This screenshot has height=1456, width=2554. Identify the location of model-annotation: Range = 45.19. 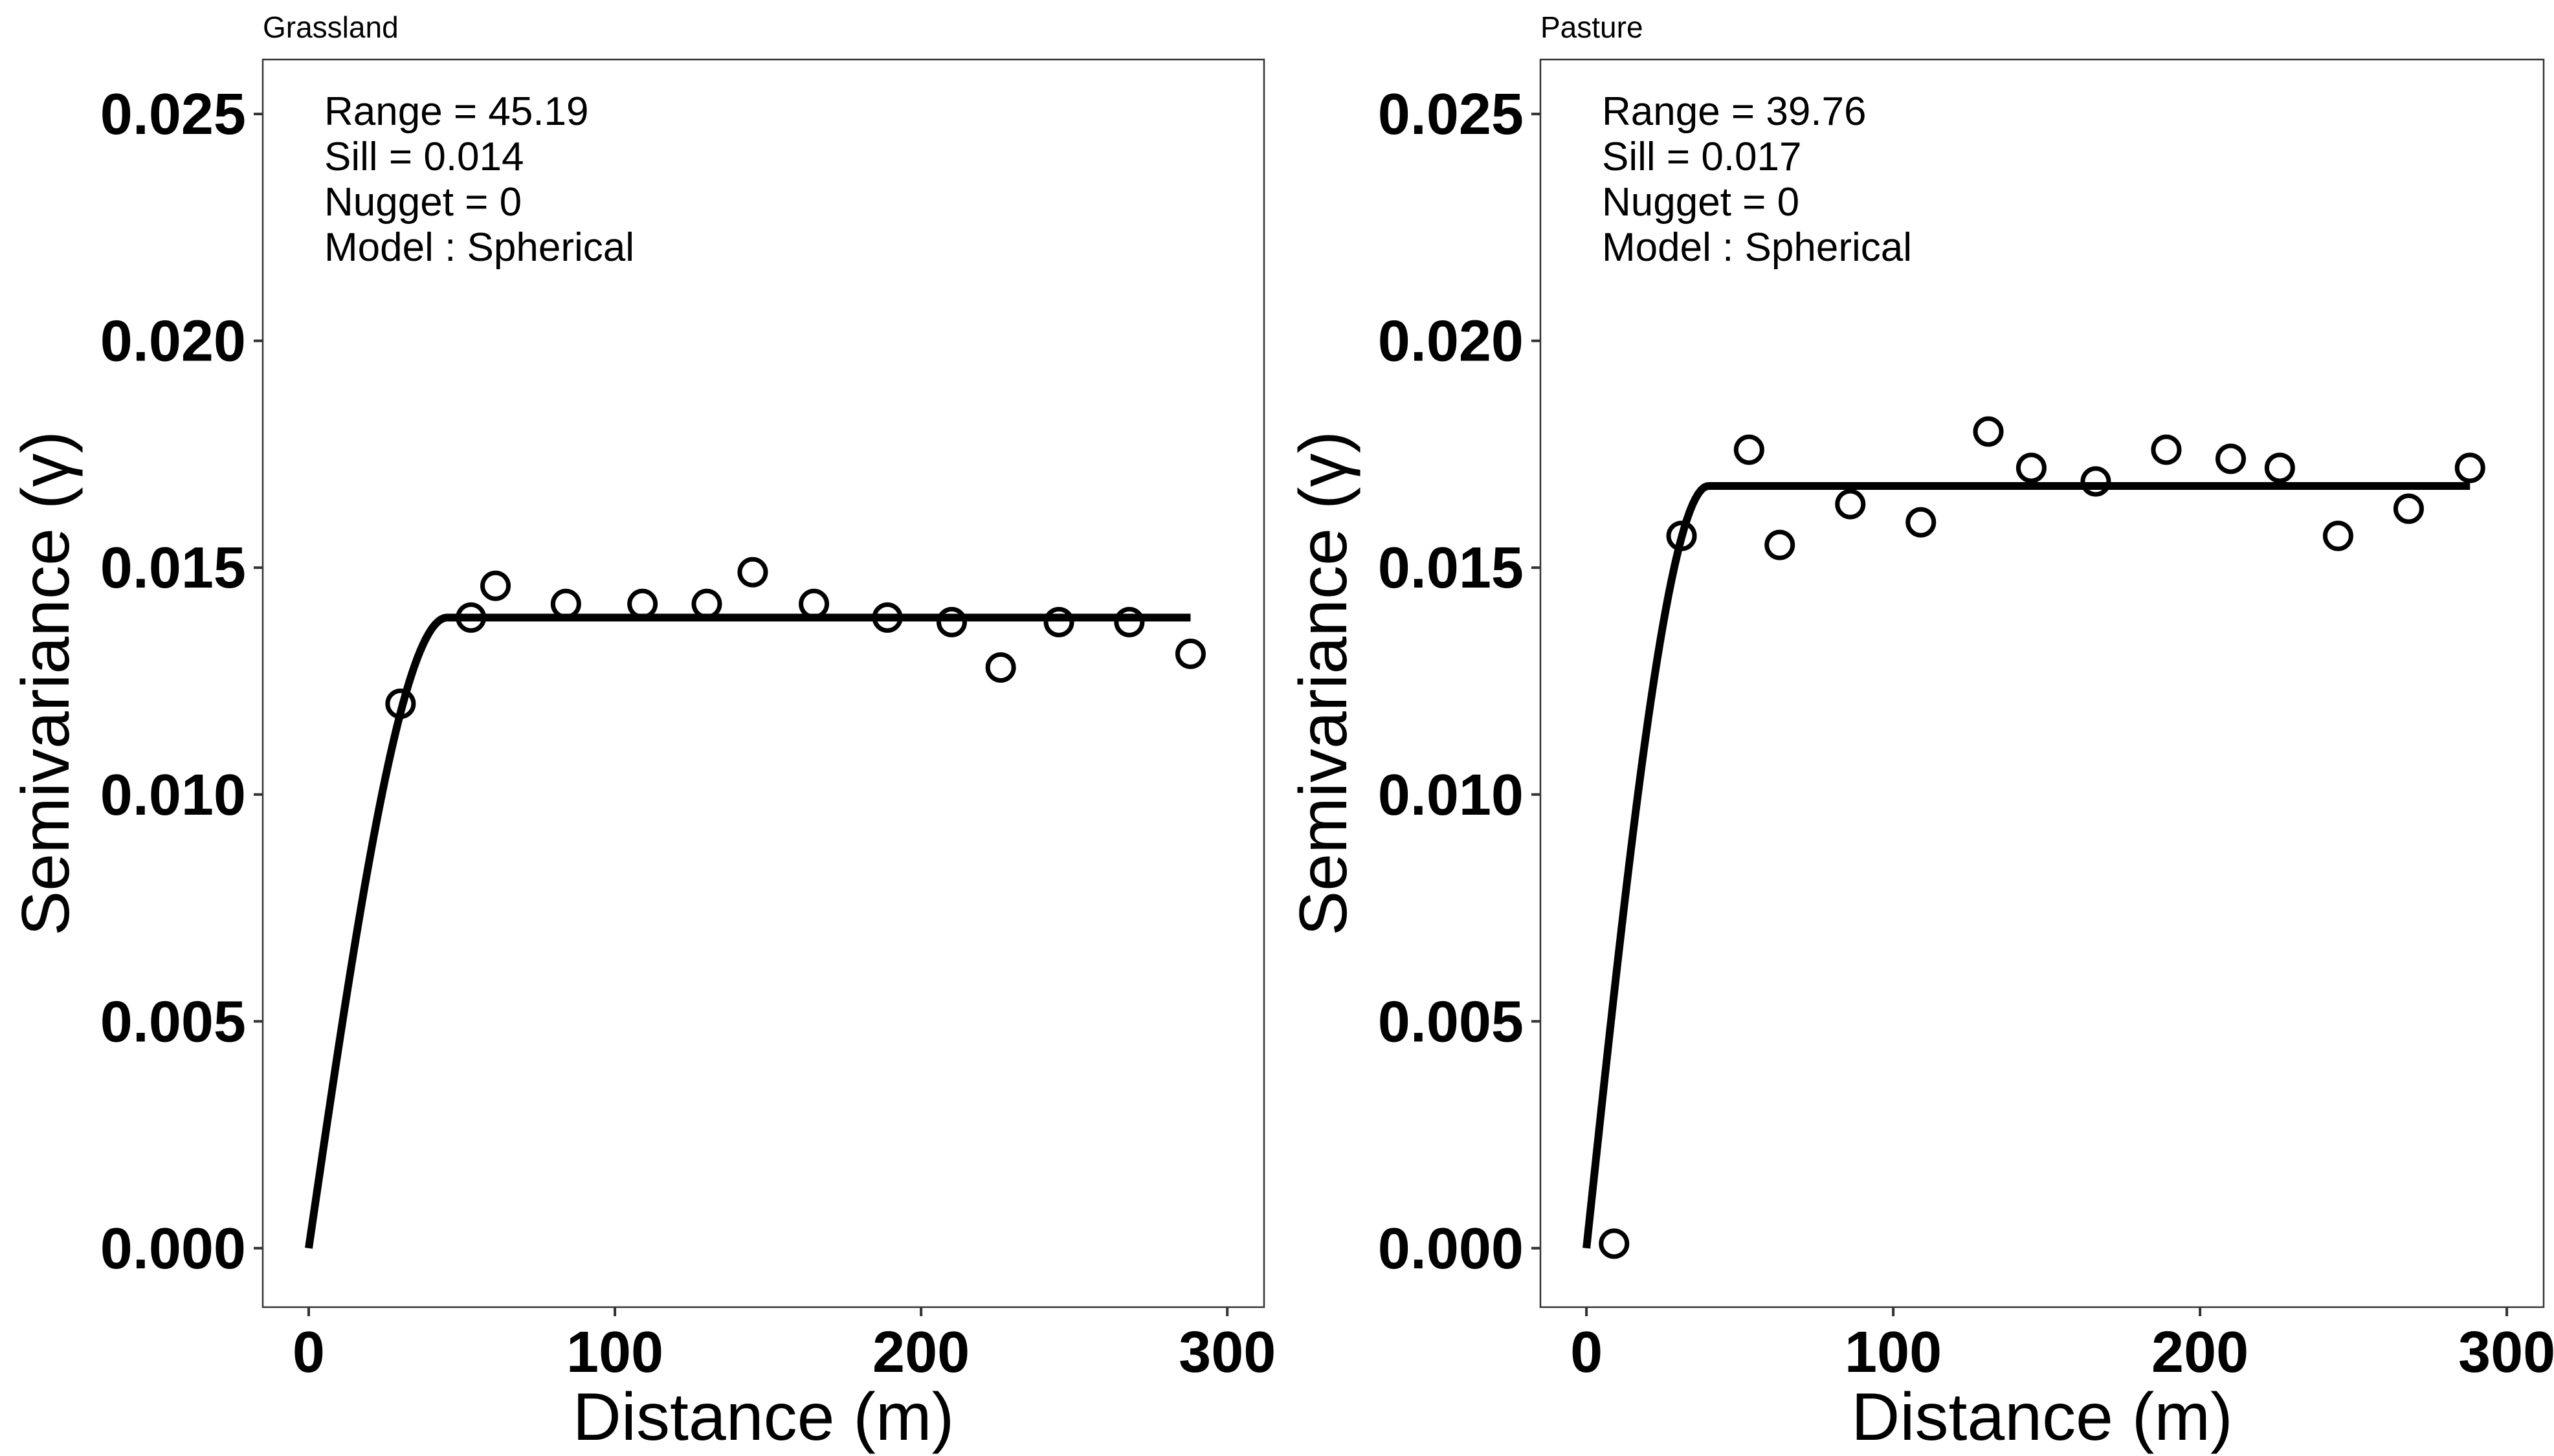
(456, 111).